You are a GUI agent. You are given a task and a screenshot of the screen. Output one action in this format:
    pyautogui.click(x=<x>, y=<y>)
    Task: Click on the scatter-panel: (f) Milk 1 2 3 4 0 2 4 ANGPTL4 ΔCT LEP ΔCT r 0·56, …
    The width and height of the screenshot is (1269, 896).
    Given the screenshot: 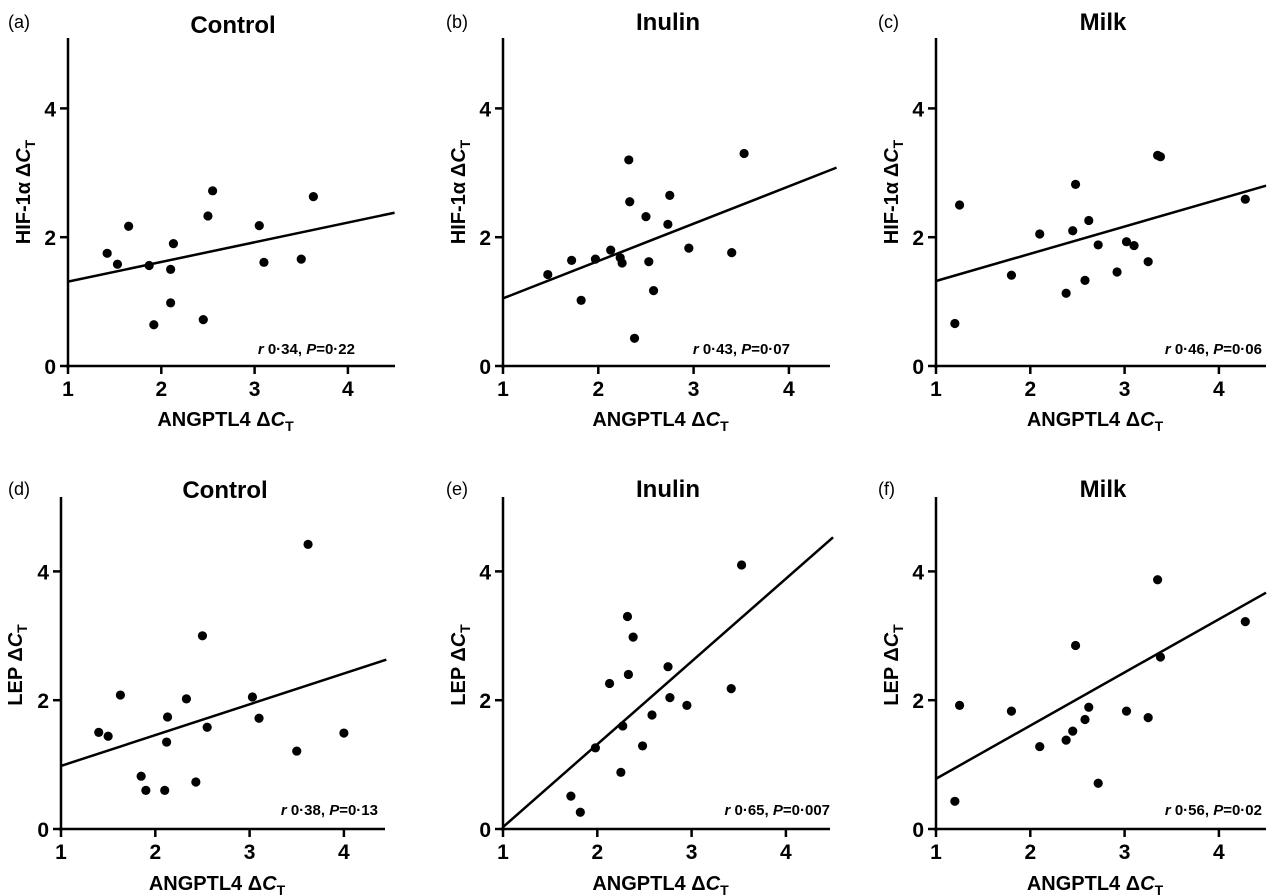 What is the action you would take?
    pyautogui.click(x=1072, y=686)
    